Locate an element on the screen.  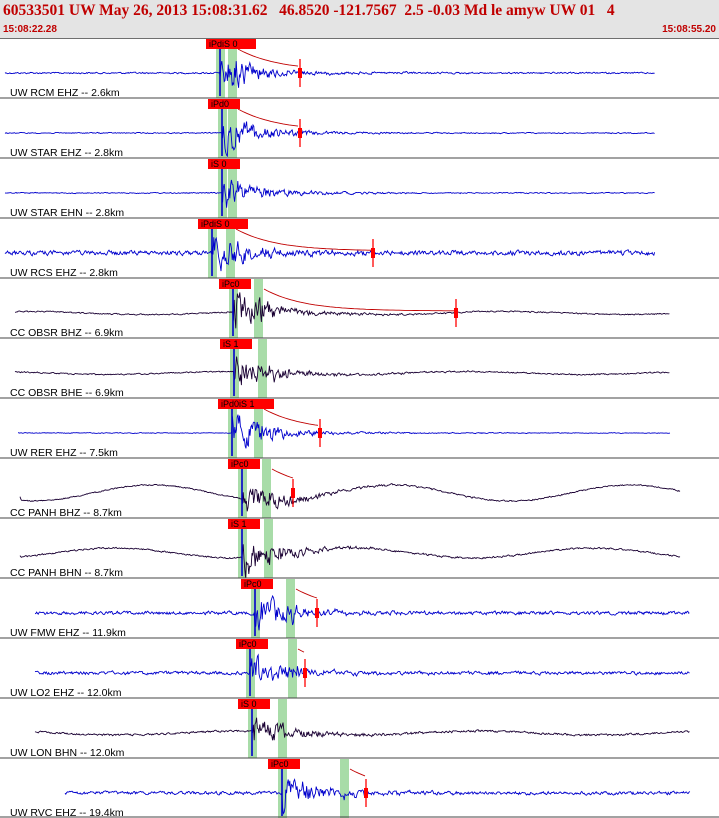
pick-tag: iPd0iS 1 is located at coordinates (246, 404).